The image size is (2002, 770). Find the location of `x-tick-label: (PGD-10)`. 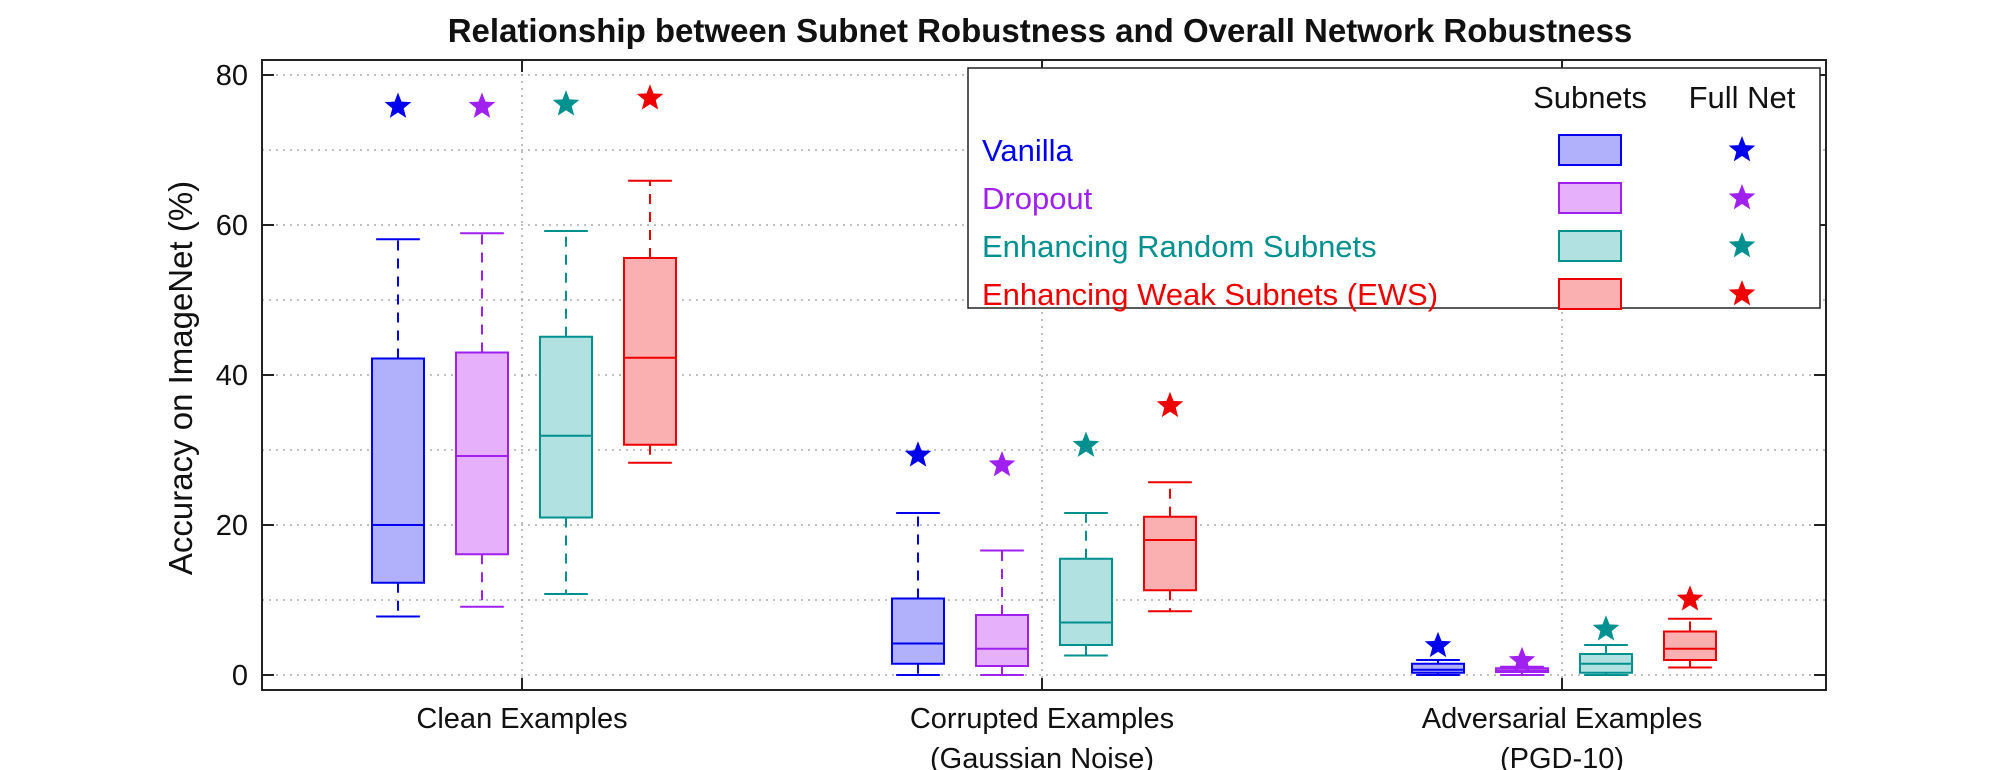

x-tick-label: (PGD-10) is located at coordinates (1562, 756).